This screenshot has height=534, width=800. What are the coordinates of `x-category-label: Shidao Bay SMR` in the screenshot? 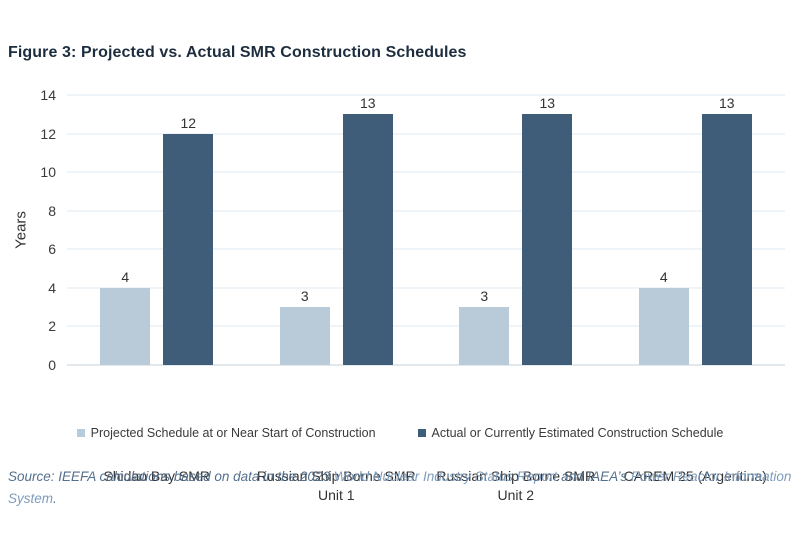 It's located at (157, 476).